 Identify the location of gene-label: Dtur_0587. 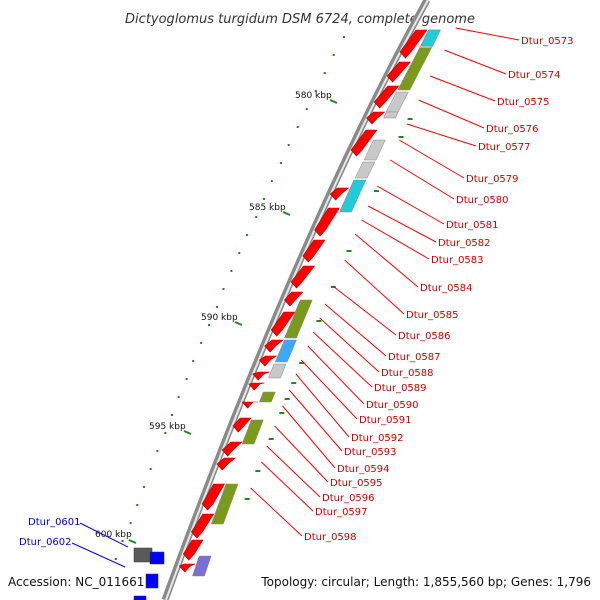
(414, 357).